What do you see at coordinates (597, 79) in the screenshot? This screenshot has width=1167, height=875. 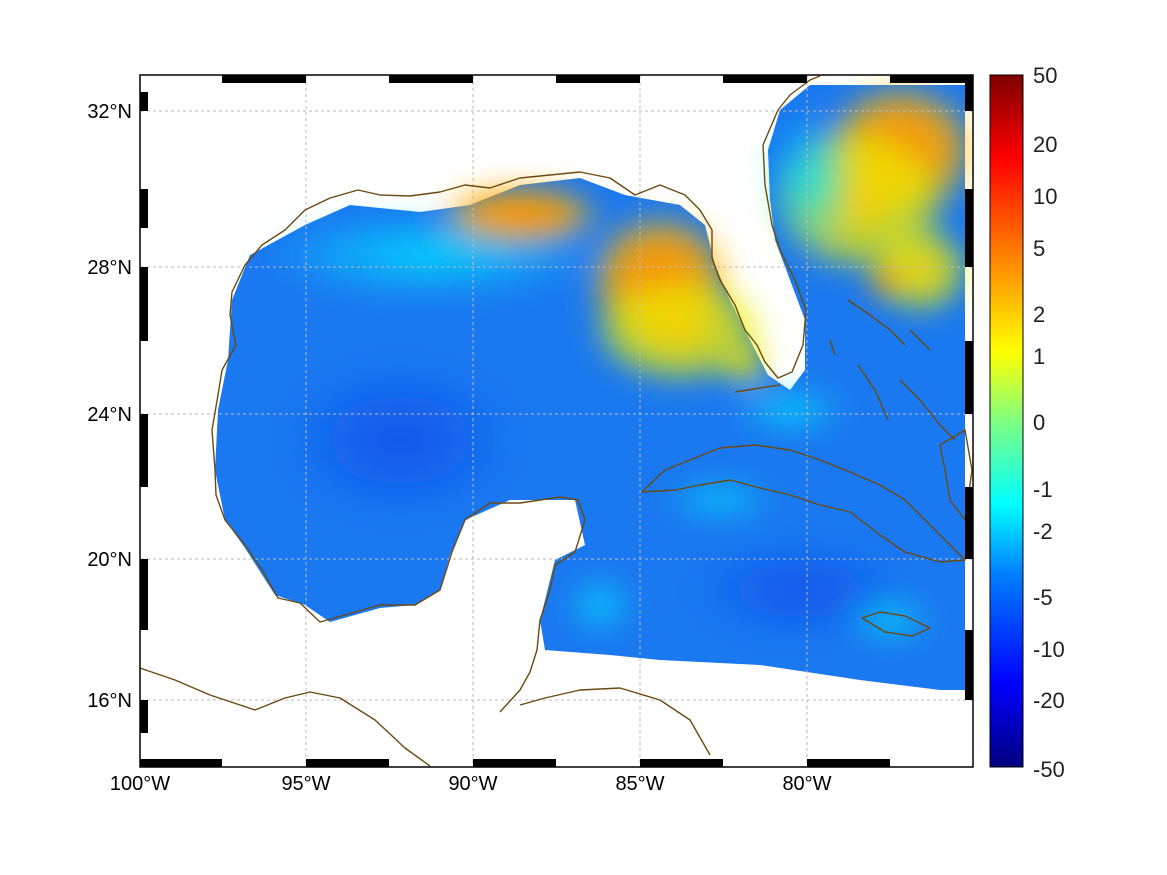 I see `top-frame-strip` at bounding box center [597, 79].